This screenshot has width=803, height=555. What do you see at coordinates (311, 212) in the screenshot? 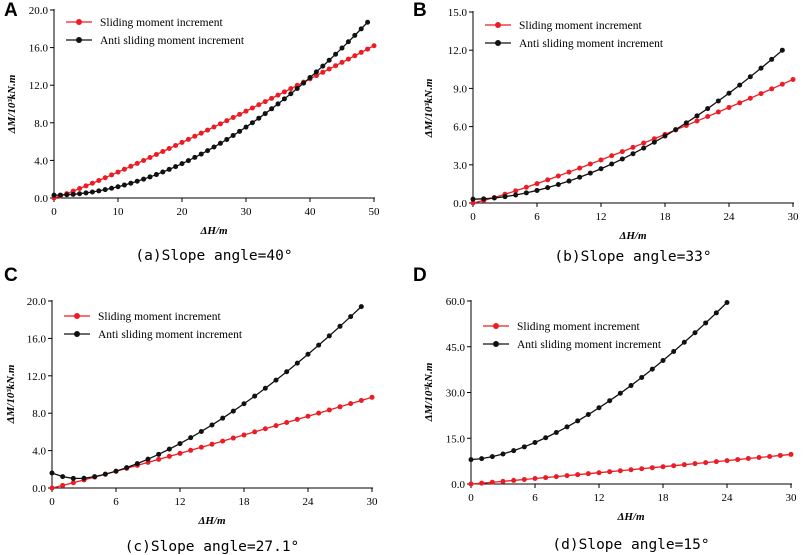
I see `x-tick-label: 40` at bounding box center [311, 212].